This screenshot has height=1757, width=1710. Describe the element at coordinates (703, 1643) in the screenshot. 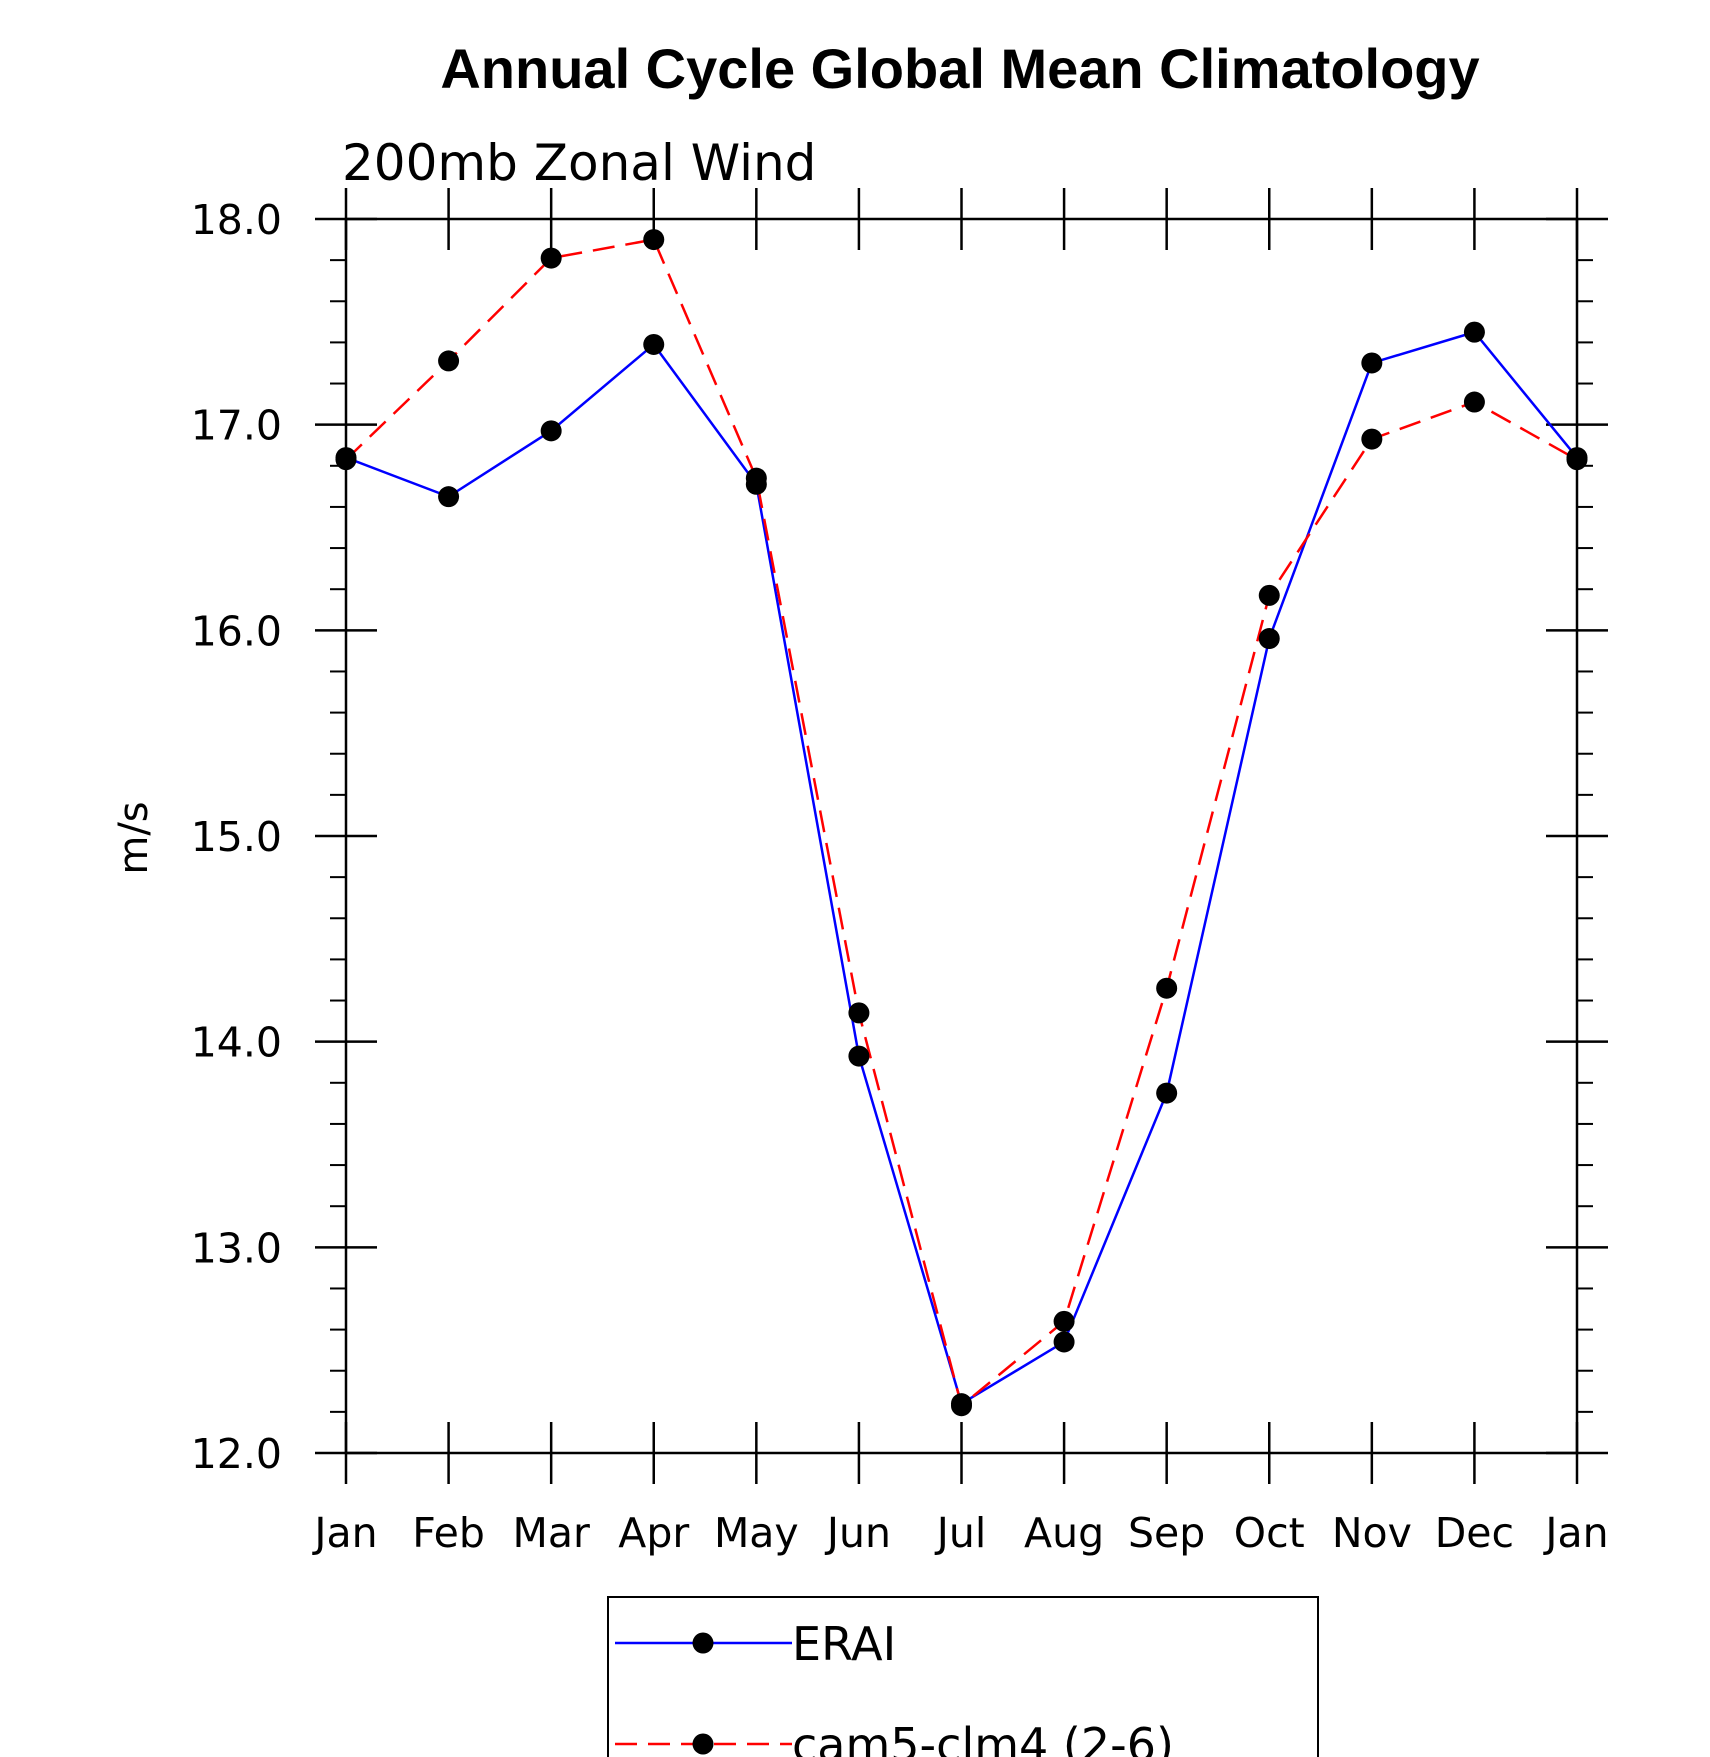

I see `legend-marker-erai` at that location.